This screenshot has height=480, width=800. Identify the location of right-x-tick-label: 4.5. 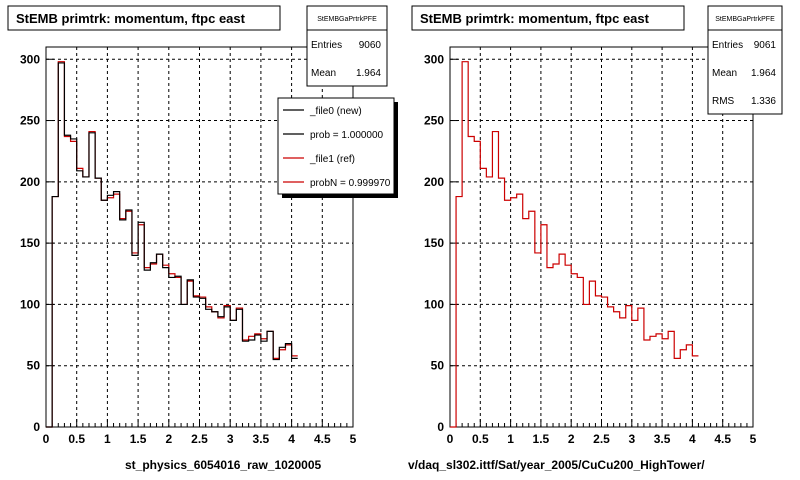
(722, 439).